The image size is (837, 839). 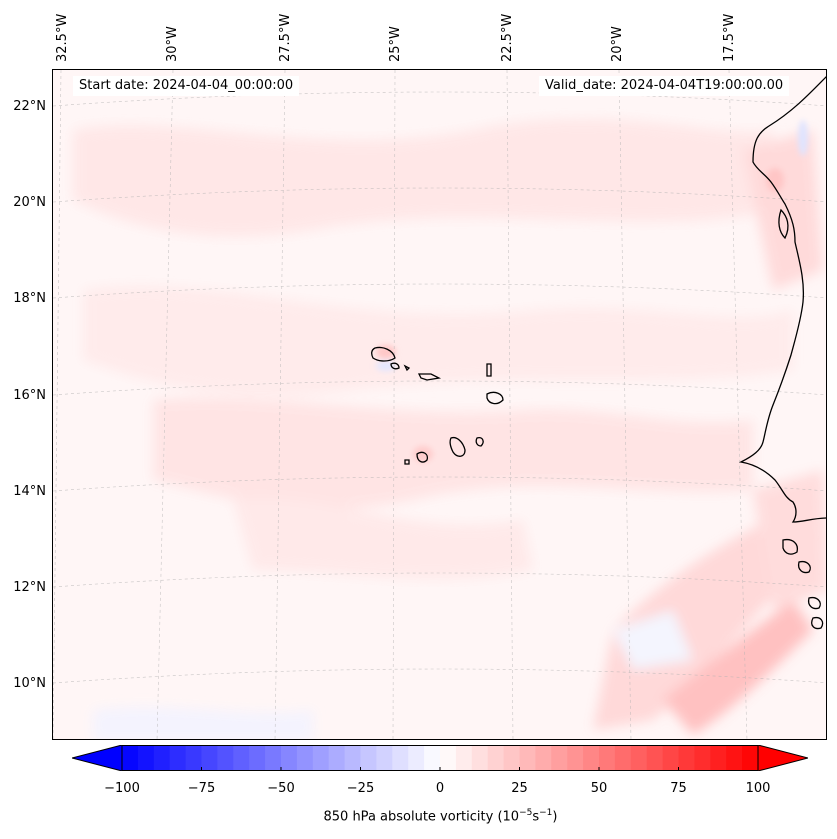 What do you see at coordinates (421, 817) in the screenshot?
I see `colorbar-label-prefix: 850 hPa absolute vorticity (10` at bounding box center [421, 817].